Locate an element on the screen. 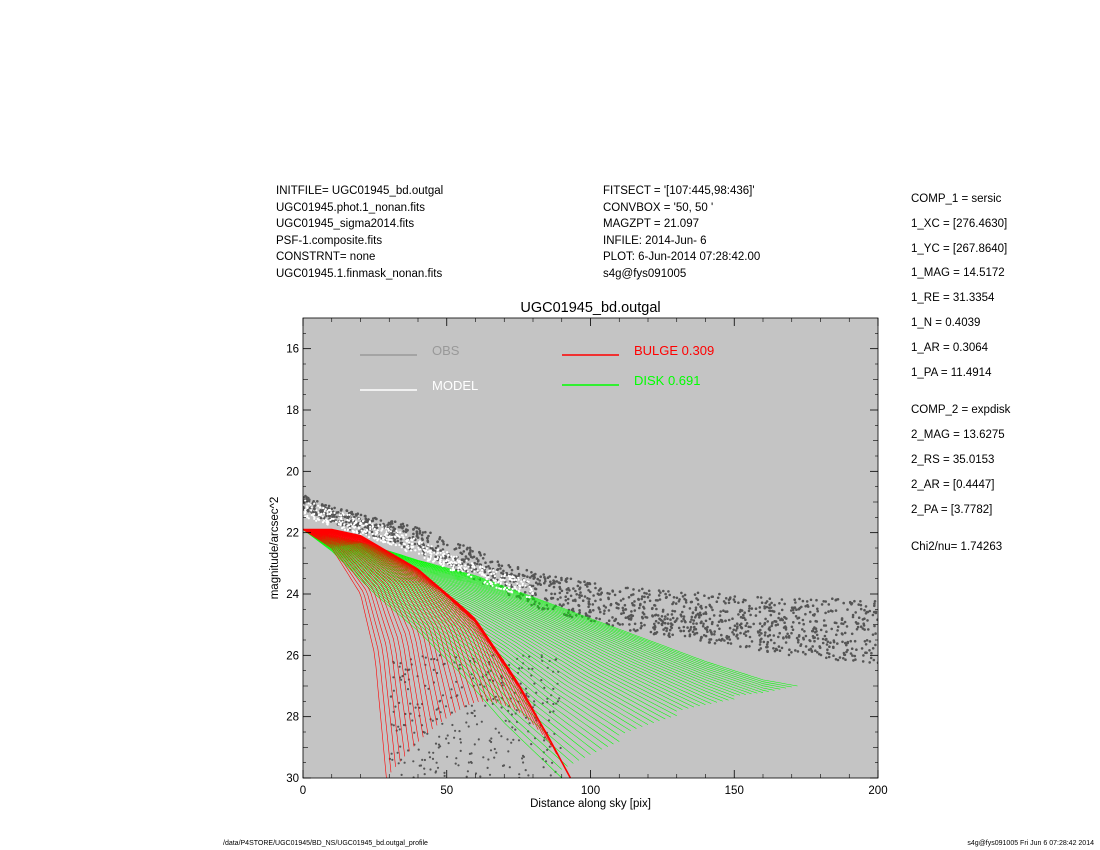  bulge-curves is located at coordinates (437, 653).